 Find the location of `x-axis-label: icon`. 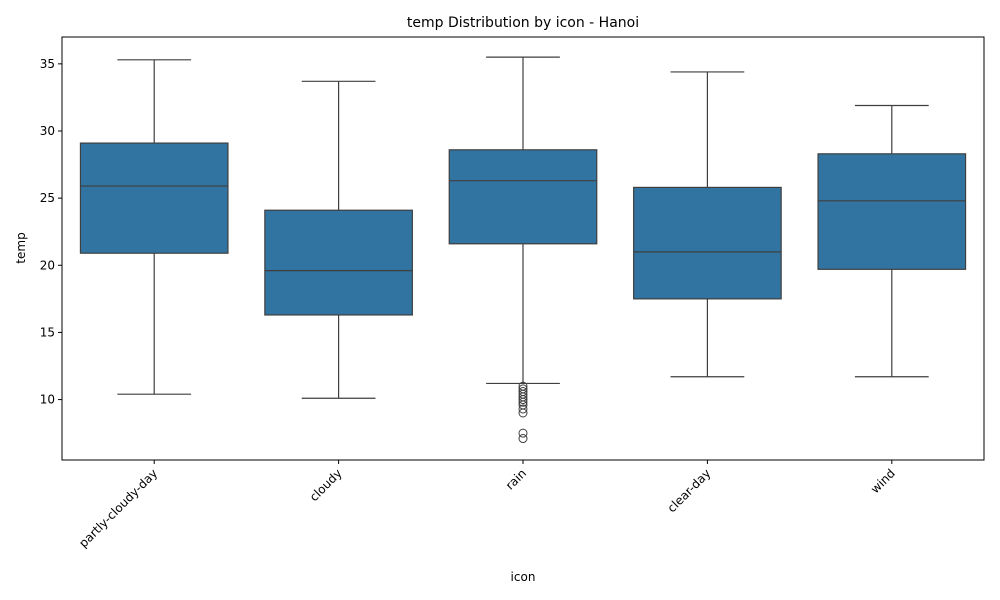

x-axis-label: icon is located at coordinates (523, 577).